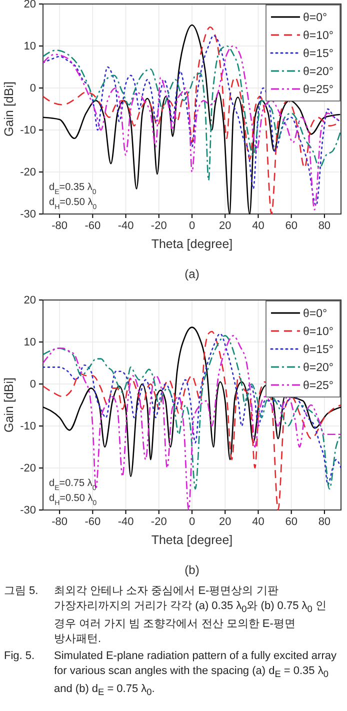  What do you see at coordinates (72, 189) in the screenshot?
I see `annotation: d$_{E}$=0.35 λ$_{0}$` at bounding box center [72, 189].